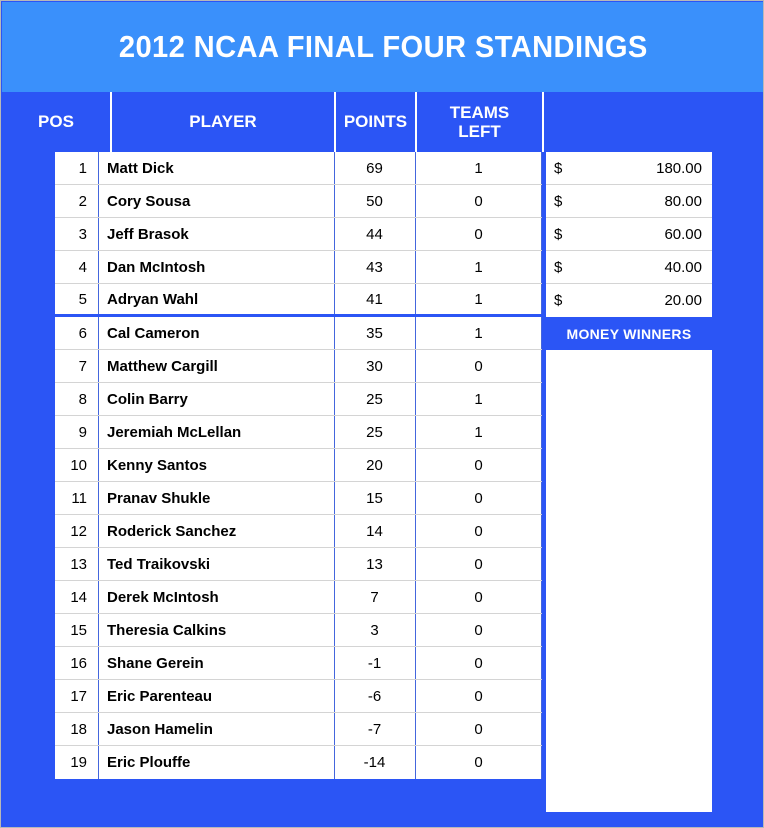 The image size is (764, 828). What do you see at coordinates (683, 267) in the screenshot?
I see `payout-amount: 40.00` at bounding box center [683, 267].